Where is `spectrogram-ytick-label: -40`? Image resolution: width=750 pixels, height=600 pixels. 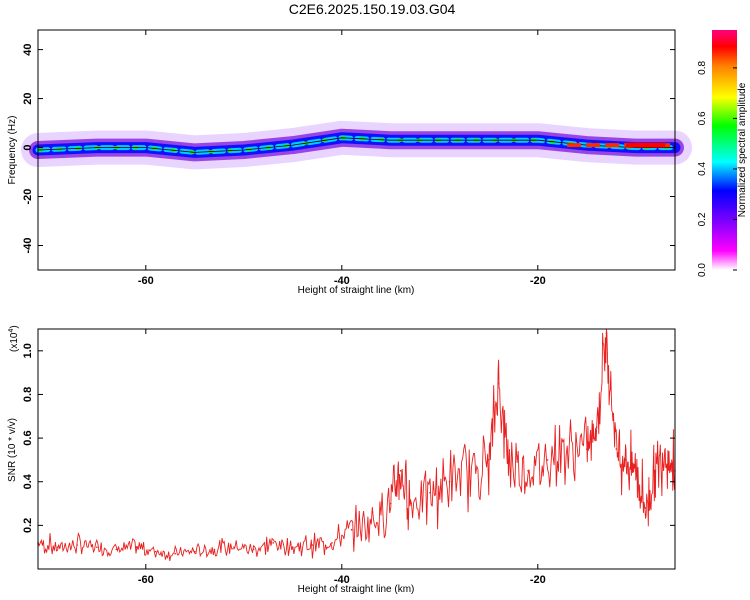 spectrogram-ytick-label: -40 is located at coordinates (28, 246).